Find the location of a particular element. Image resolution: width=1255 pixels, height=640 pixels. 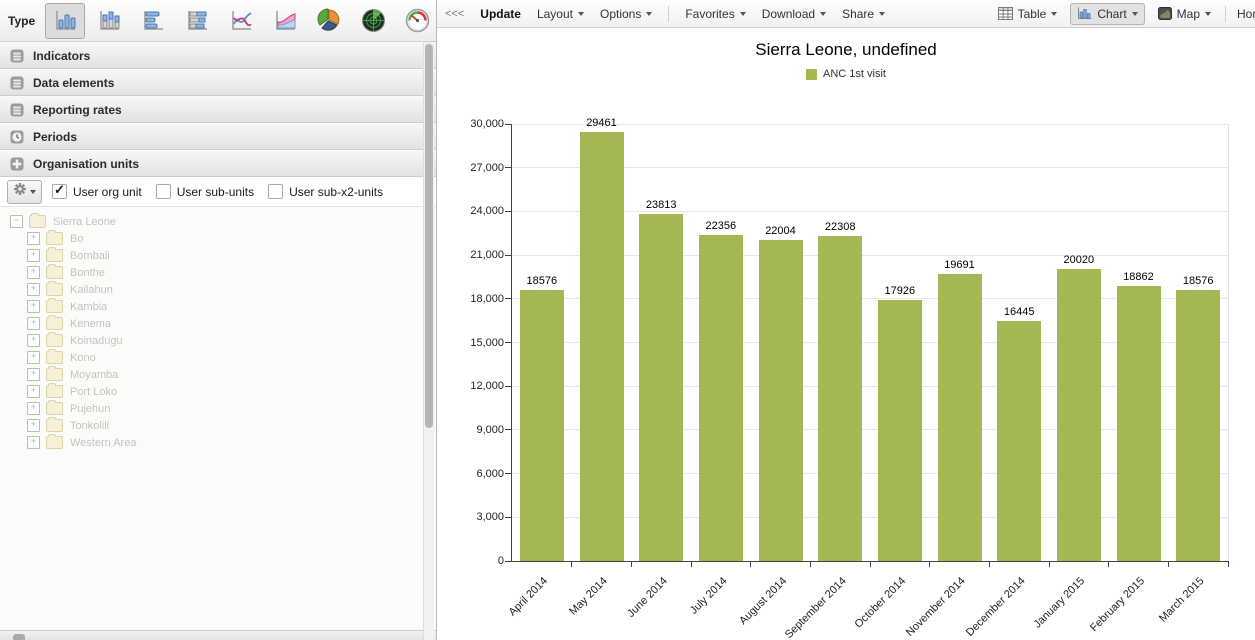

tree-item-root: − Sierra Leone is located at coordinates (212, 221).